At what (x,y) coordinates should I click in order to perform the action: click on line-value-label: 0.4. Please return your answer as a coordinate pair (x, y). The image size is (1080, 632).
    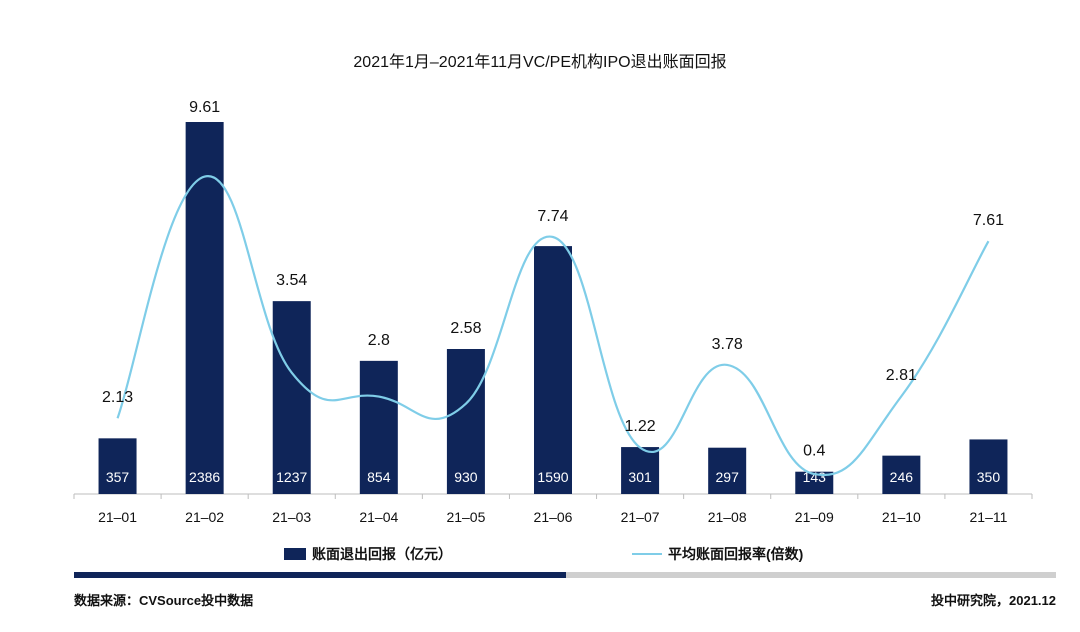
    Looking at the image, I should click on (814, 451).